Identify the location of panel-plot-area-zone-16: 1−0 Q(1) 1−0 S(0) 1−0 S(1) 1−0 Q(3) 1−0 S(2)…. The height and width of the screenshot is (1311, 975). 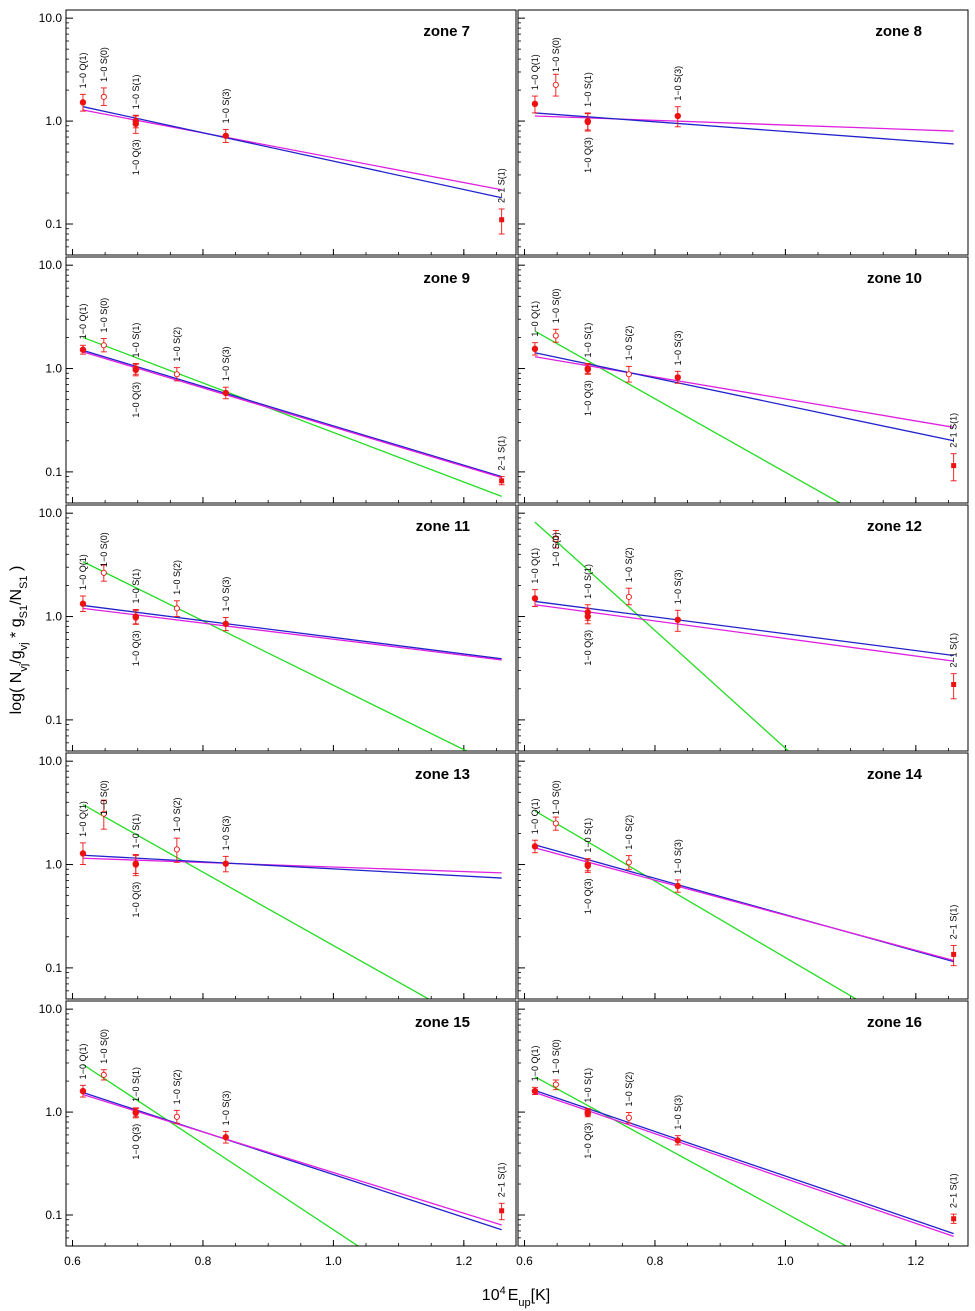
(744, 1142).